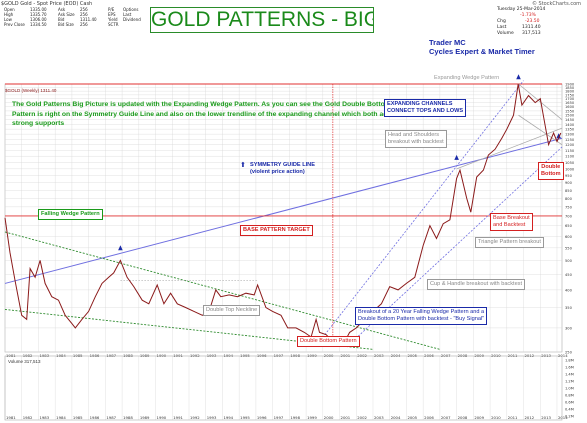 The width and height of the screenshot is (587, 423). I want to click on y-tick-label: 800, so click(569, 199).